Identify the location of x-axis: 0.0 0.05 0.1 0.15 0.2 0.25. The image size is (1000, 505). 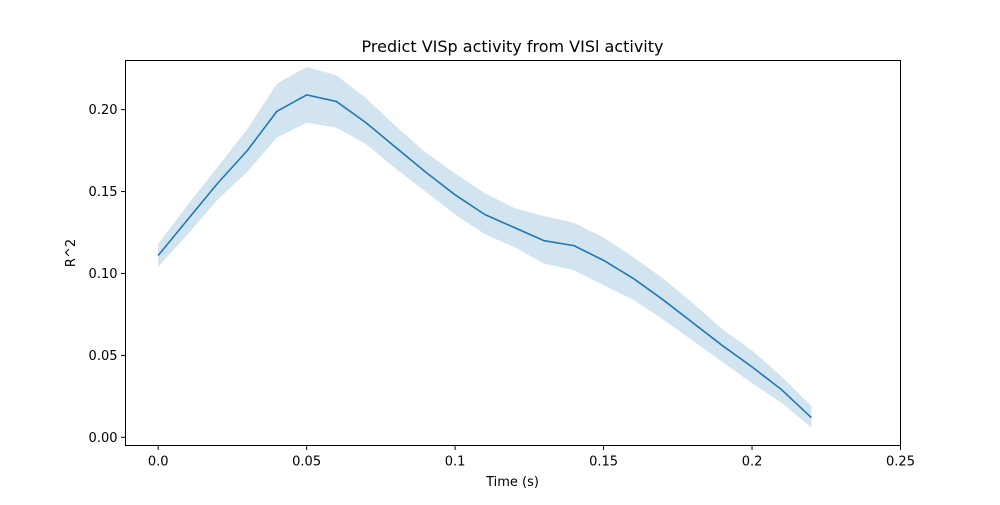
(531, 457).